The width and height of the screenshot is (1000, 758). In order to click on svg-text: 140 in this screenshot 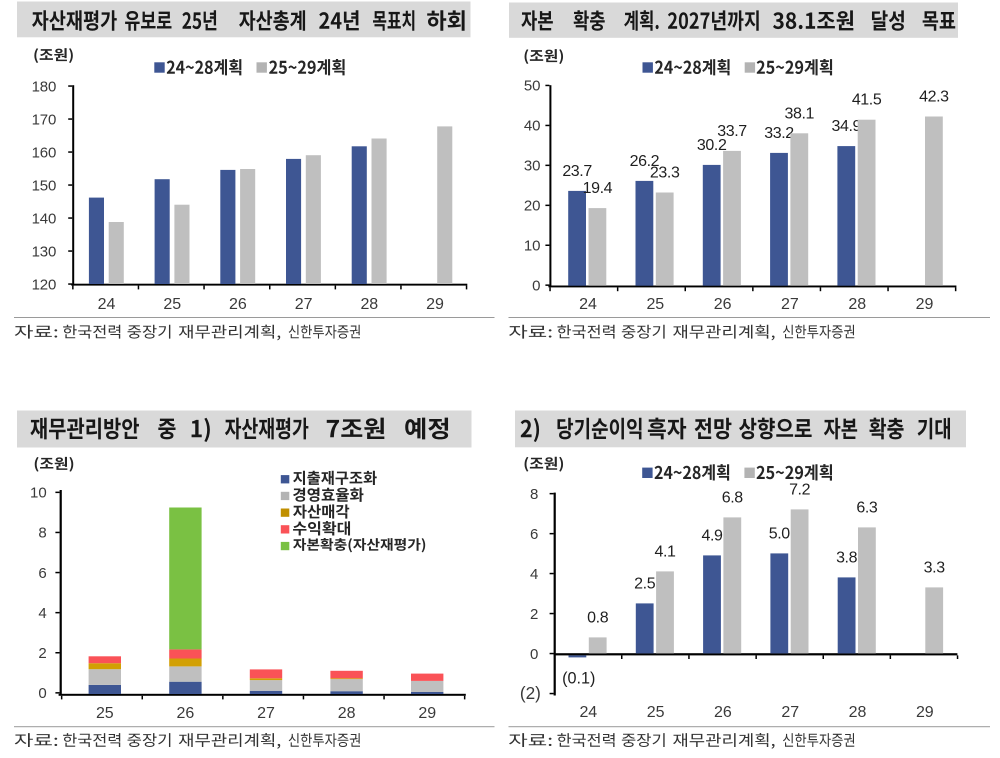, I will do `click(44, 218)`.